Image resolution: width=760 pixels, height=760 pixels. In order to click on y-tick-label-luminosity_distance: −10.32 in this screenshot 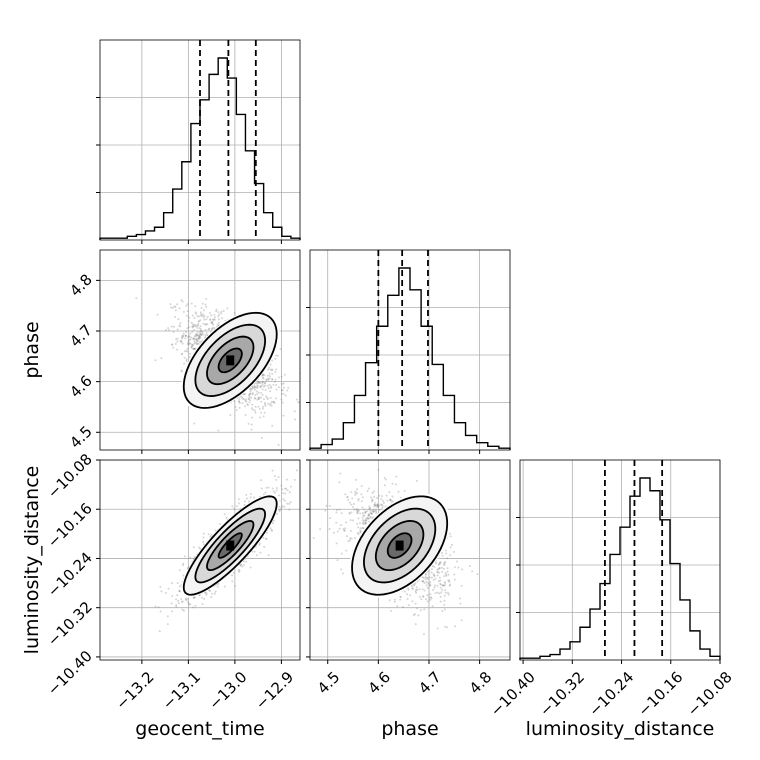, I will do `click(70, 624)`.